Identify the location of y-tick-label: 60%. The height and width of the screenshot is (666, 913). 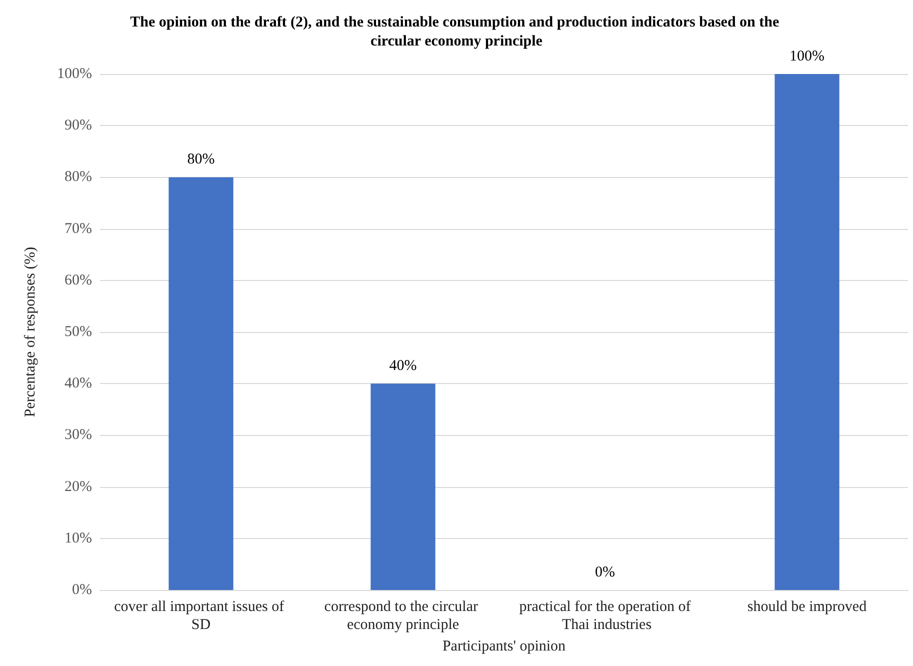
(78, 280).